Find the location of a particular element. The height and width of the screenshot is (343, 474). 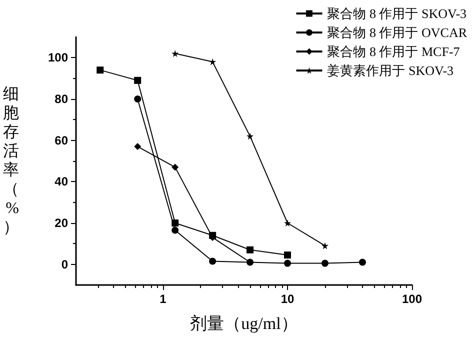

y-tick-label: 40 is located at coordinates (61, 181).